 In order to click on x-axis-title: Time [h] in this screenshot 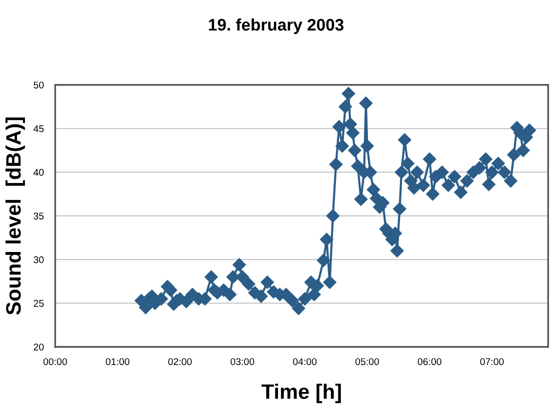, I will do `click(301, 394)`.